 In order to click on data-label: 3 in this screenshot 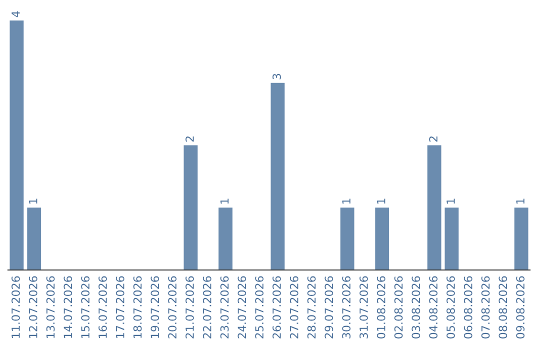, I will do `click(276, 77)`.